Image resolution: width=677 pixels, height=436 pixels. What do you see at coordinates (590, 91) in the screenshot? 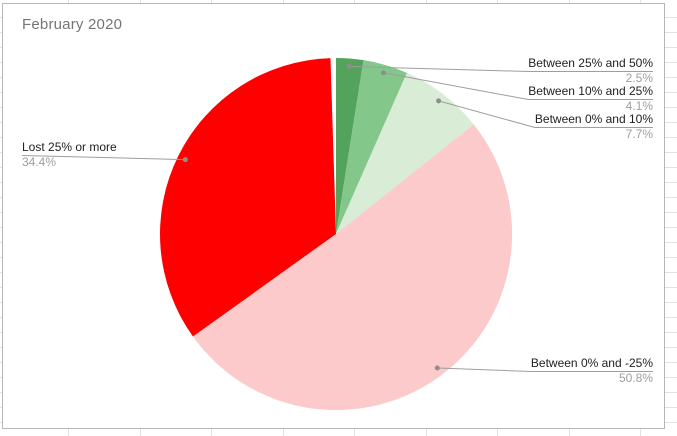
I see `slice-label: Between 10% and 25%` at bounding box center [590, 91].